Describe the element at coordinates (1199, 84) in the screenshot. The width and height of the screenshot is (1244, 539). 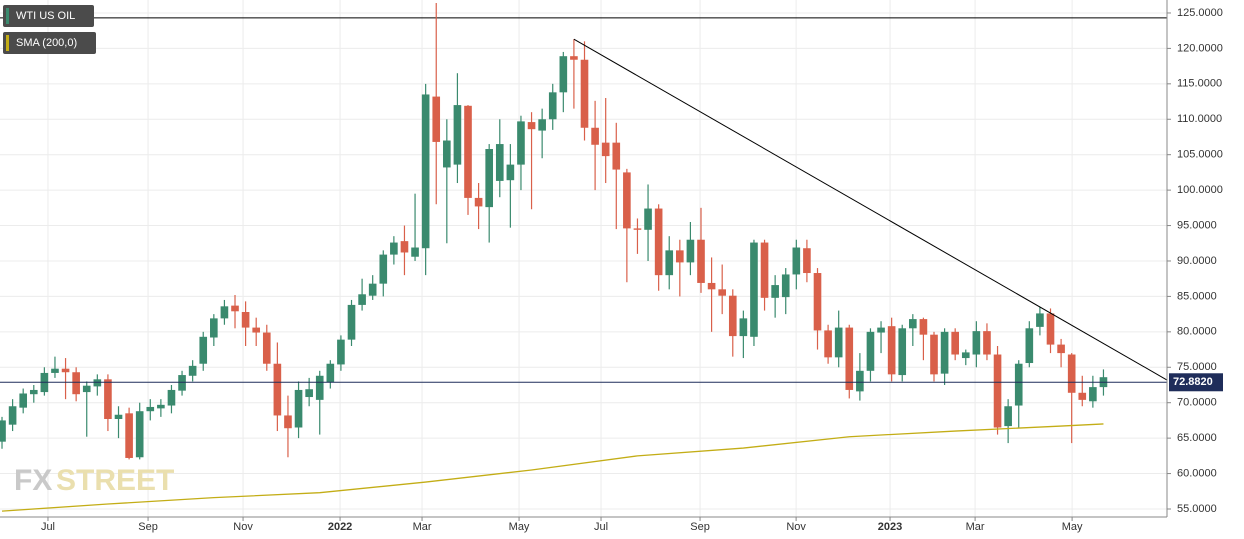
I see `y-tick-label: 115.0000` at that location.